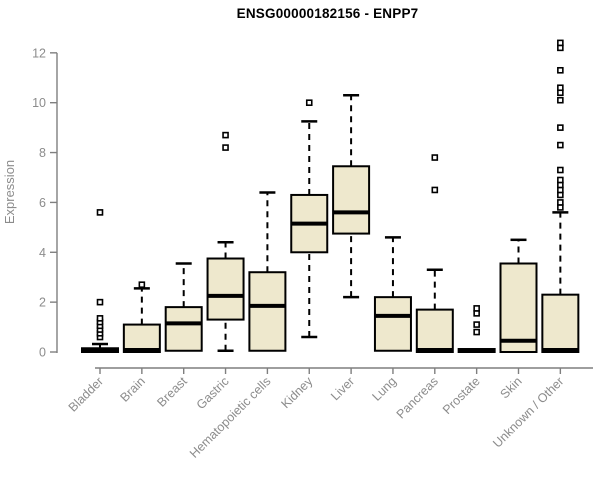 This screenshot has height=500, width=600. I want to click on x-category-label: Unknown / Other, so click(528, 412).